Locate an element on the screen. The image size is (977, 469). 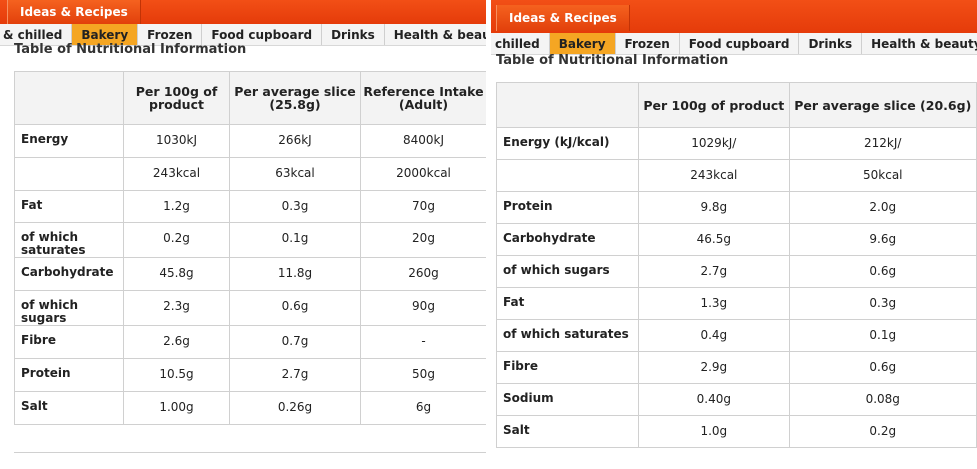
row-label: Energy is located at coordinates (69, 141).